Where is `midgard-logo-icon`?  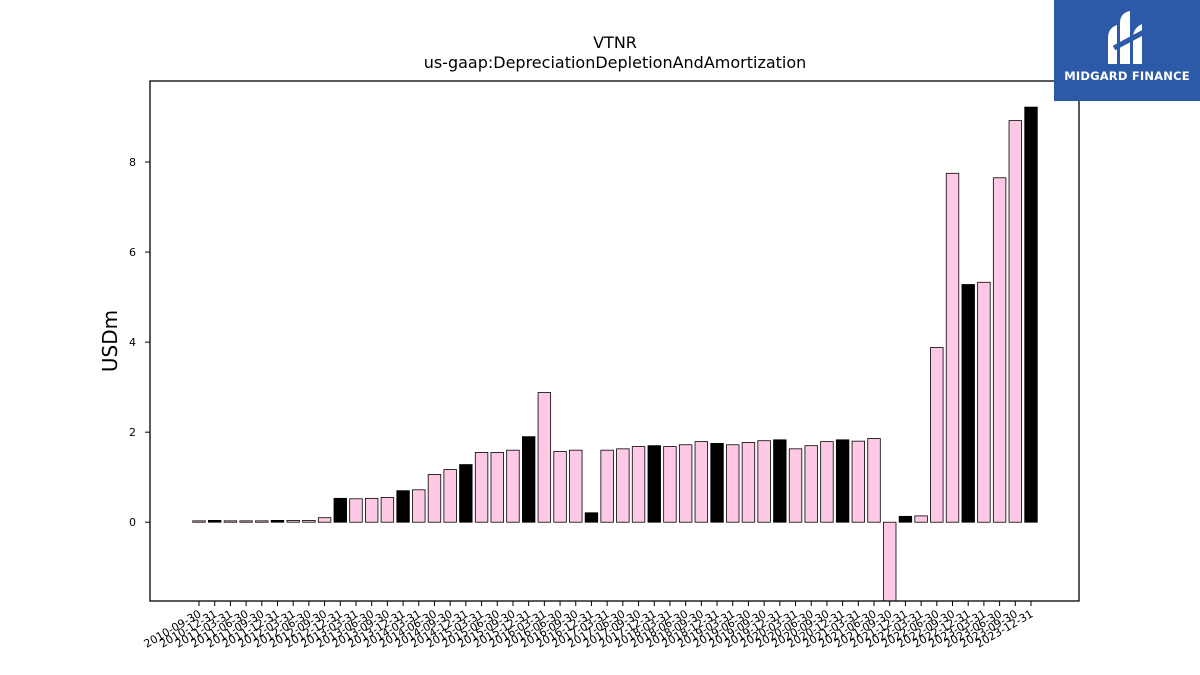
midgard-logo-icon is located at coordinates (1127, 37).